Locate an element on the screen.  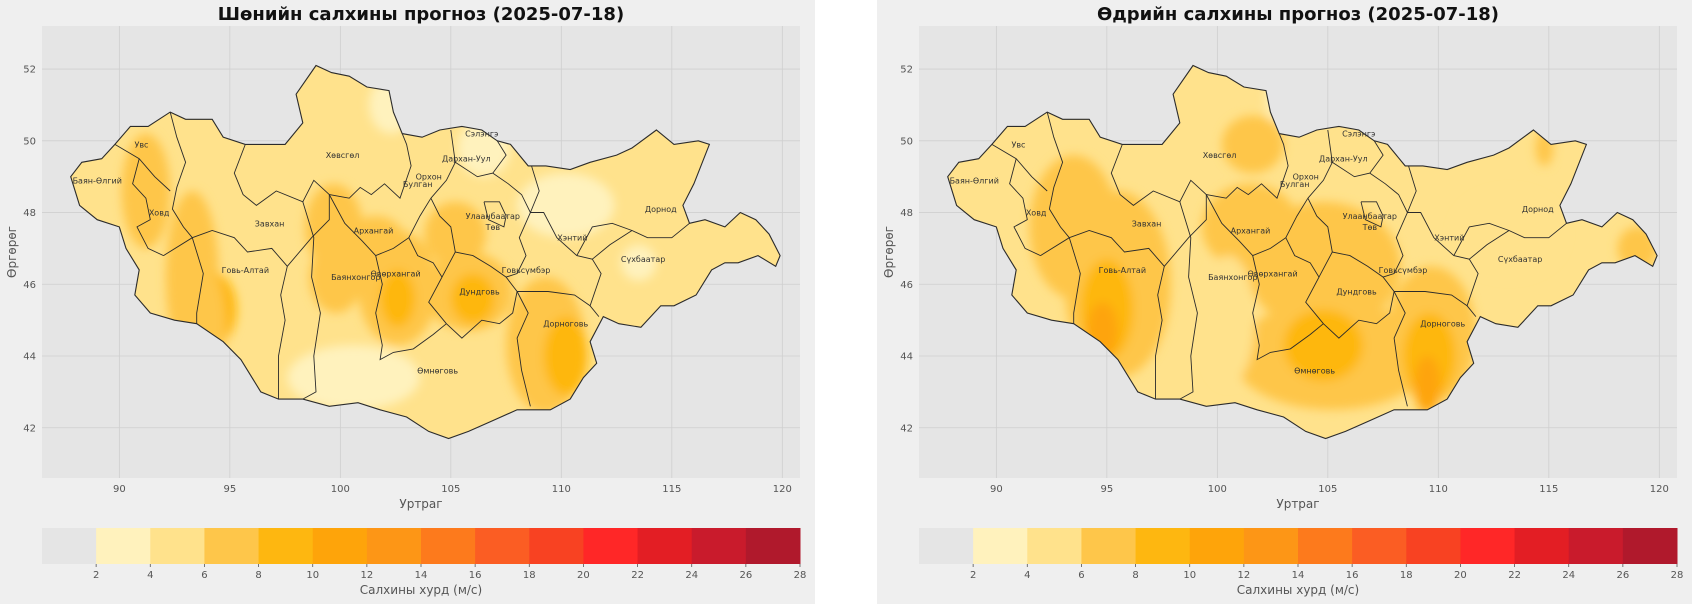
colorbar-tick-label: 28 is located at coordinates (1677, 575).